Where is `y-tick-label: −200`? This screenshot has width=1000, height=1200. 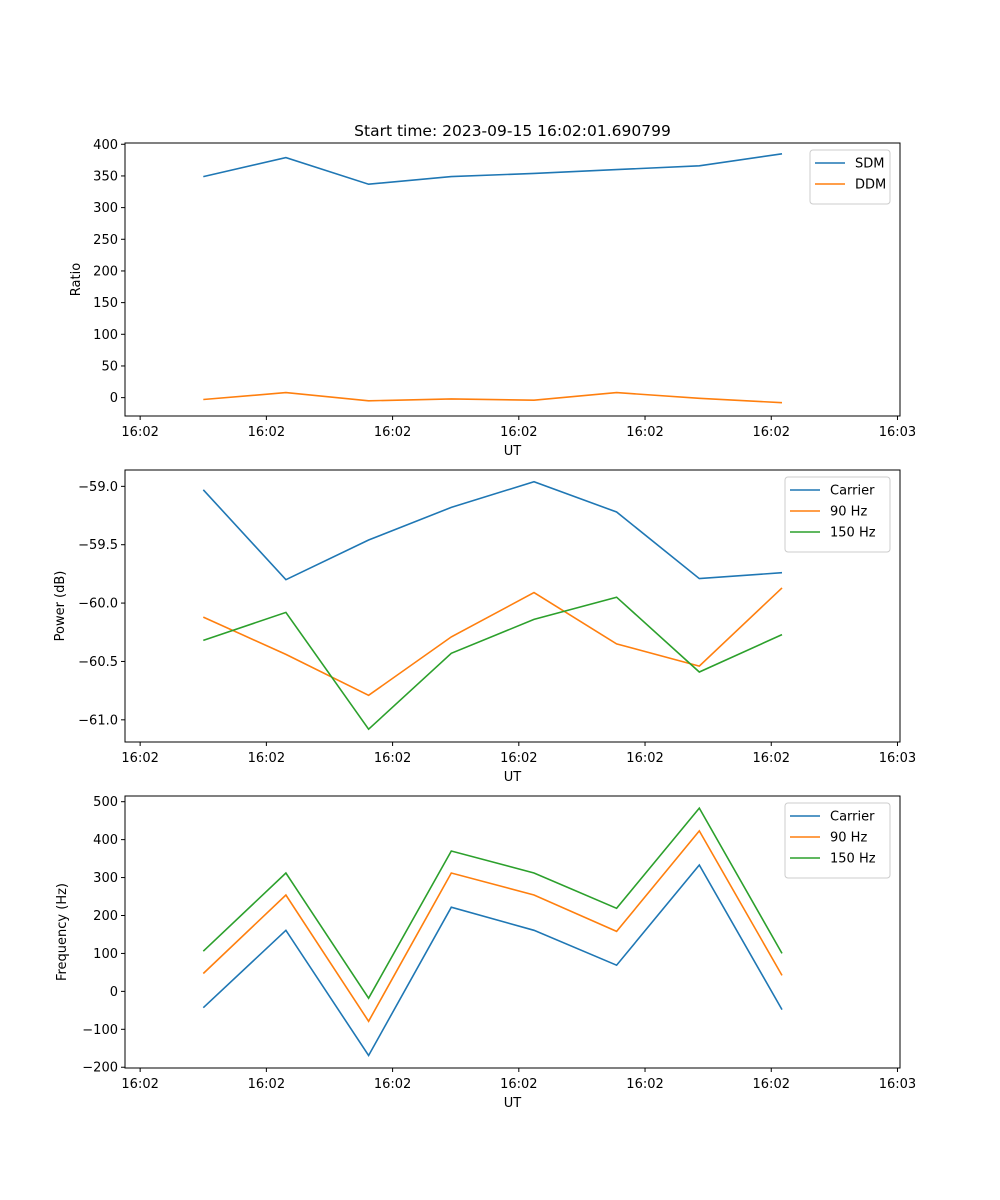 y-tick-label: −200 is located at coordinates (100, 1068).